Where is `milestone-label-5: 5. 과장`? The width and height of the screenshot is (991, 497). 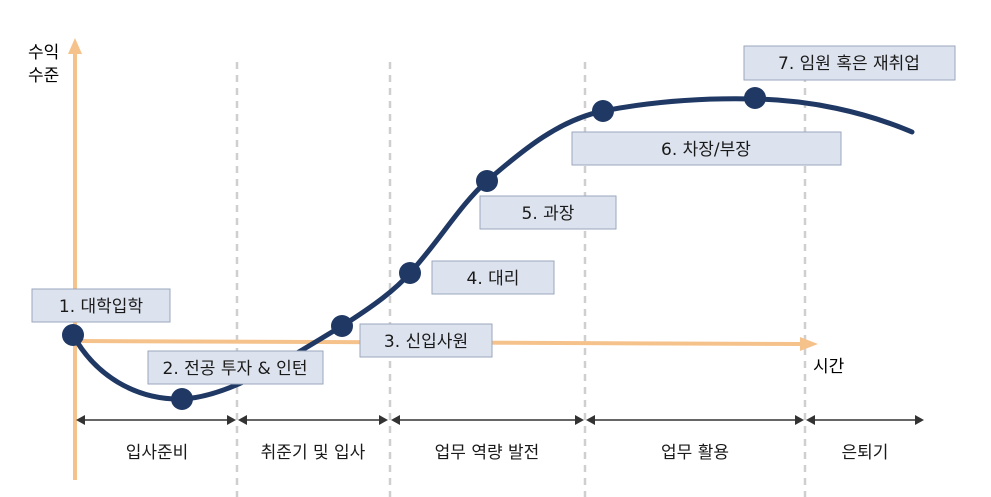
milestone-label-5: 5. 과장 is located at coordinates (548, 212).